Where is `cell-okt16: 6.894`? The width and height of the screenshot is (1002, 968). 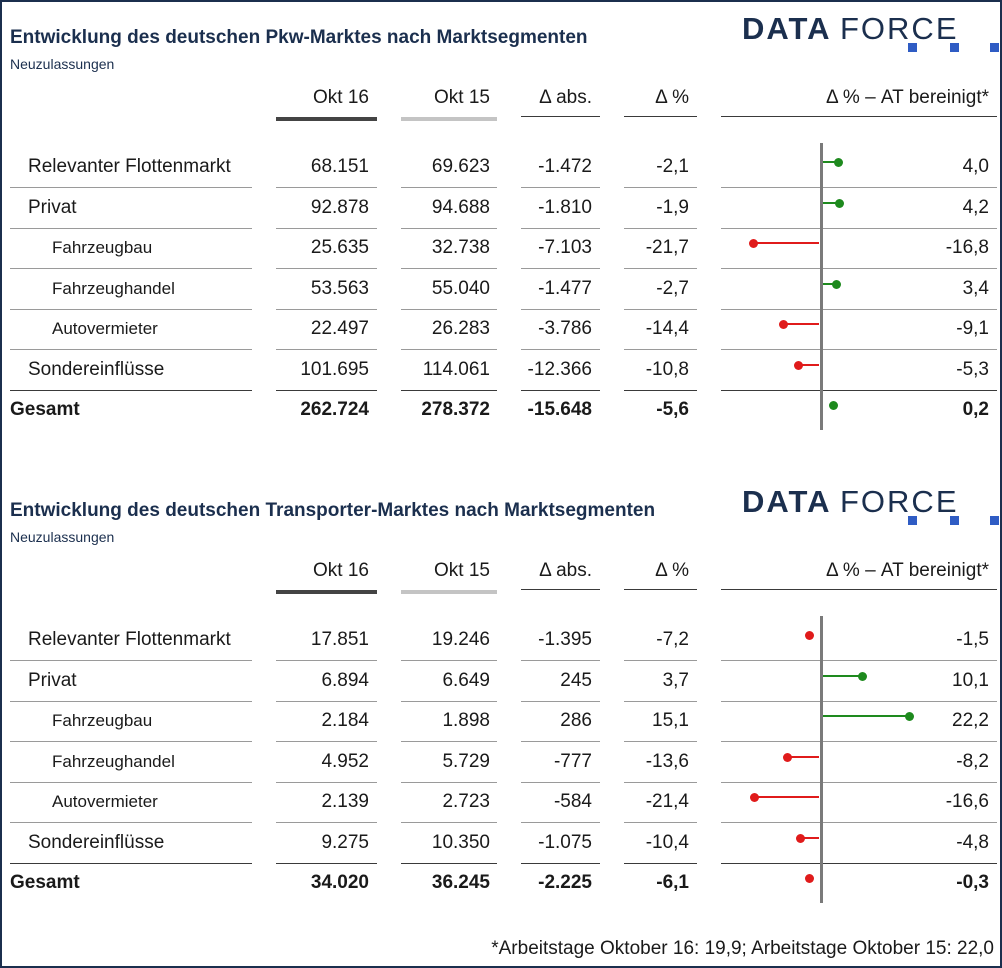
cell-okt16: 6.894 is located at coordinates (345, 680).